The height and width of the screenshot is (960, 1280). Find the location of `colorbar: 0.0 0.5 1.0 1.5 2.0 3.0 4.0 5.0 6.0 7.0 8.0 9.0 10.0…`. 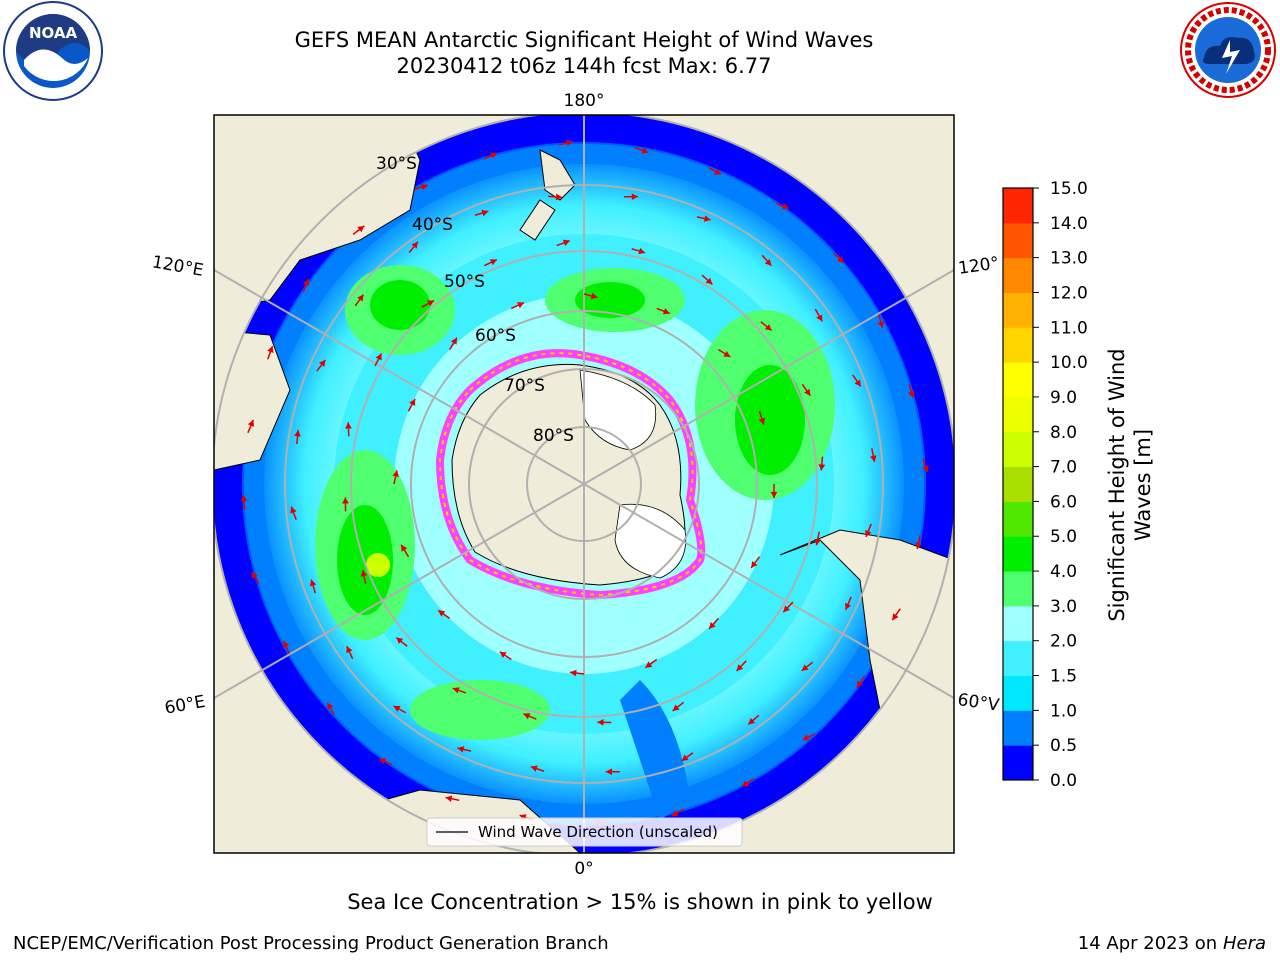

colorbar: 0.0 0.5 1.0 1.5 2.0 3.0 4.0 5.0 6.0 7.0 8.0 9.0 10.0… is located at coordinates (1045, 485).